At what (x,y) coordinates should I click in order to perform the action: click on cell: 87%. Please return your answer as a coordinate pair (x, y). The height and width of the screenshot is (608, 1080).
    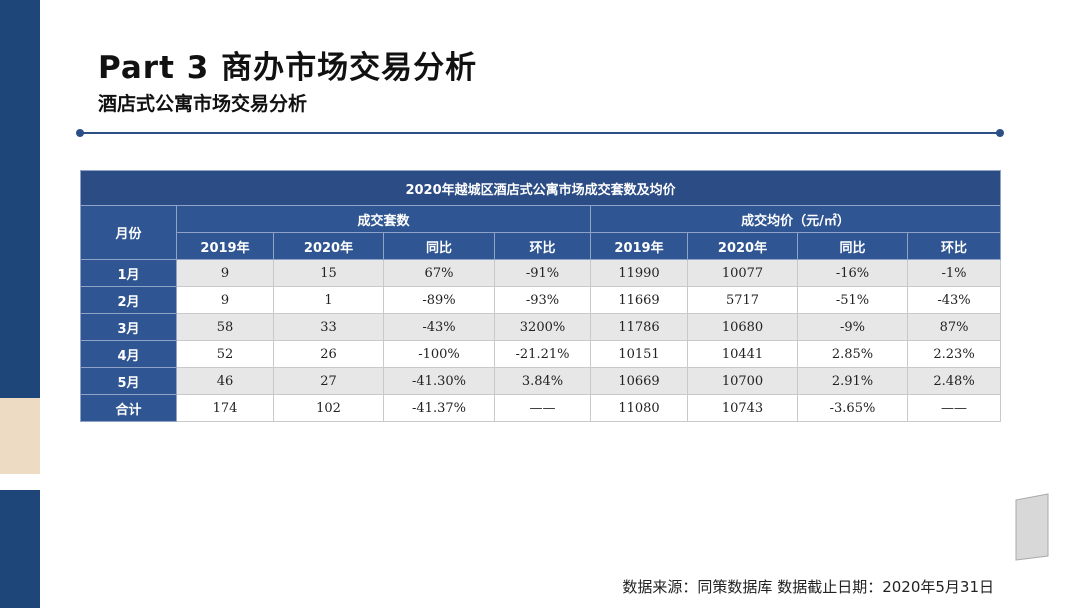
    Looking at the image, I should click on (954, 327).